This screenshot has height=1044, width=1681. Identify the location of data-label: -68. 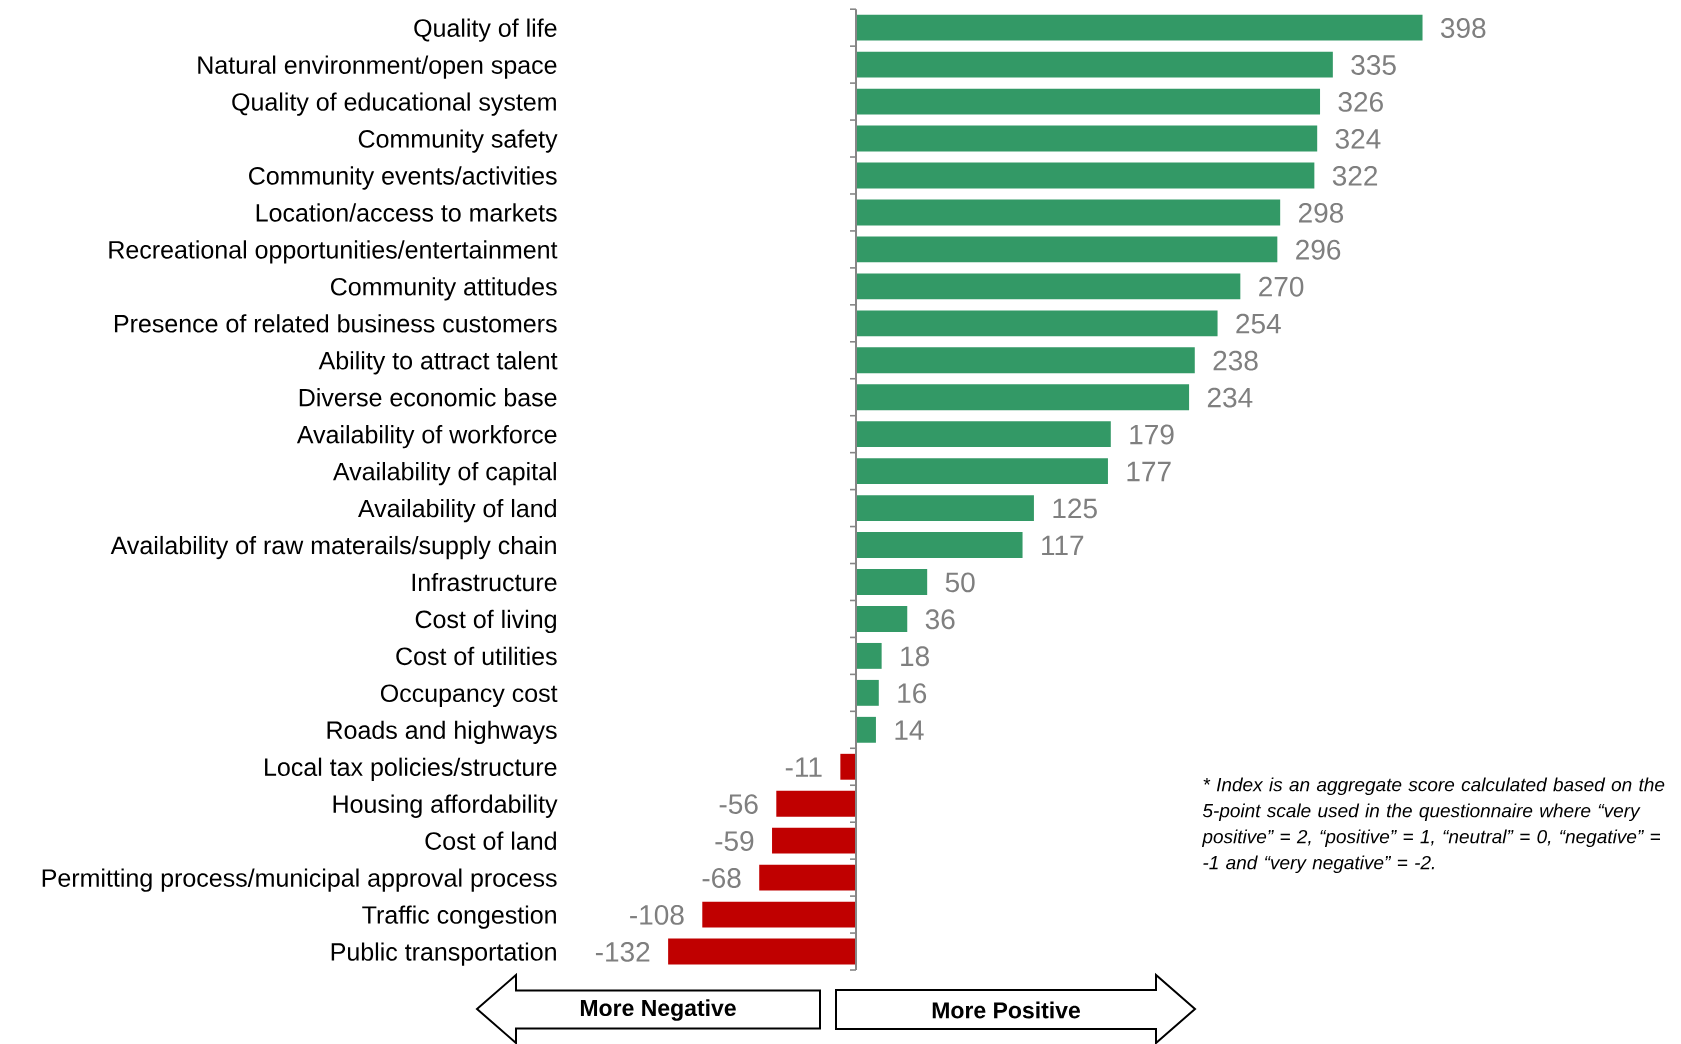
(721, 878).